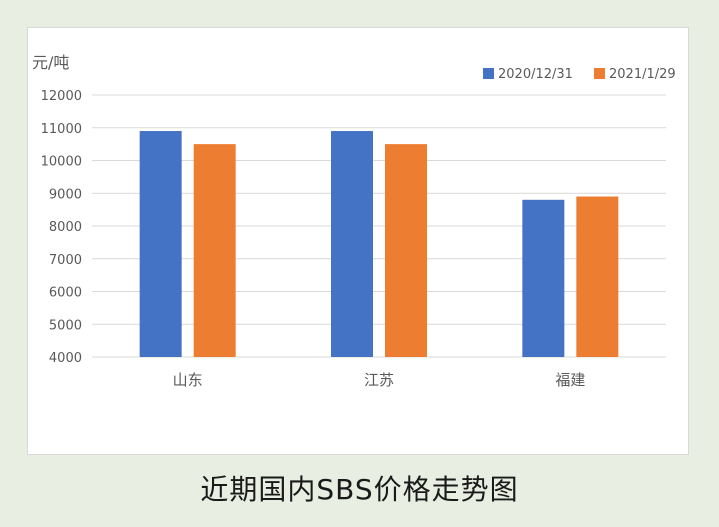 The image size is (719, 527). Describe the element at coordinates (61, 162) in the screenshot. I see `y-tick-label: 10000` at that location.